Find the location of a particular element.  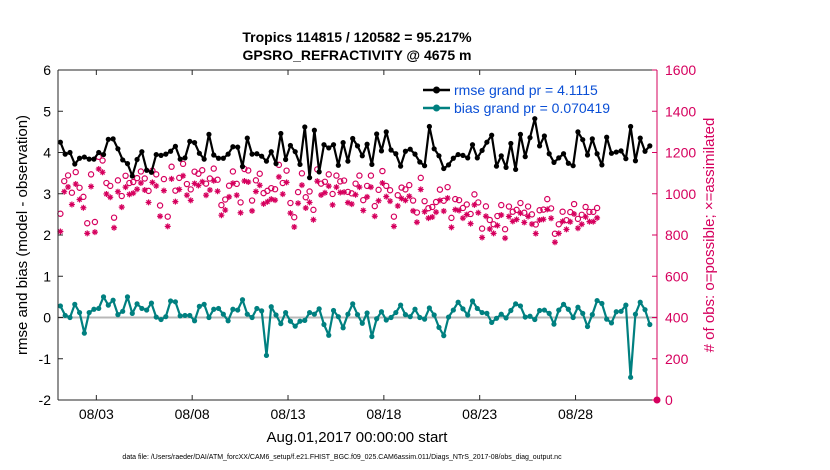

x-axis-label: Aug.01,2017 00:00:00 start is located at coordinates (358, 437).